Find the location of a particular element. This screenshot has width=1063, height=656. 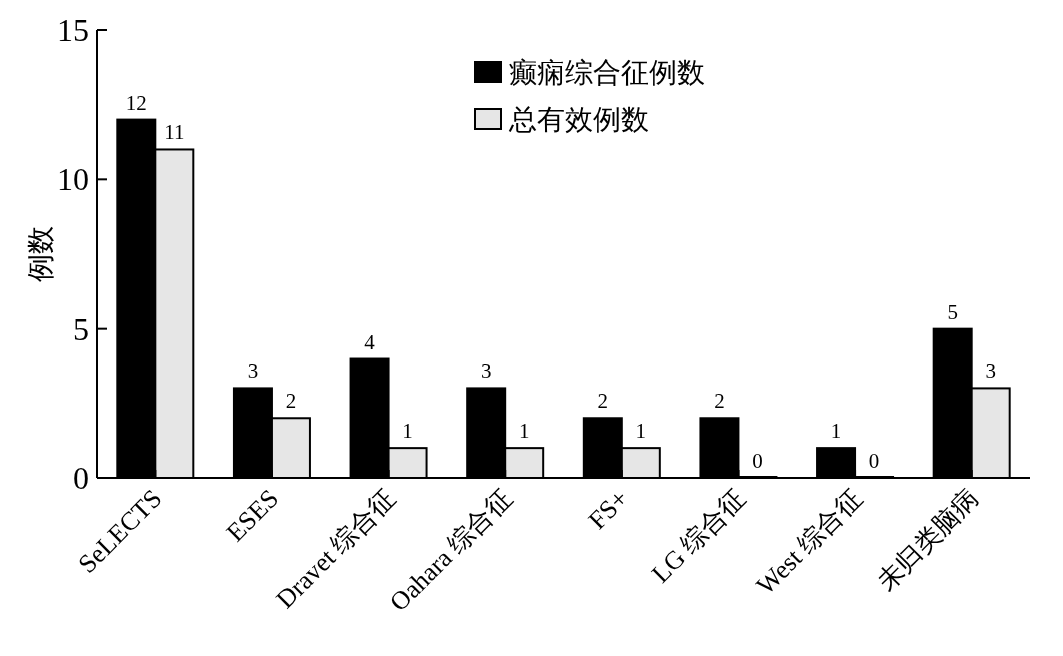

legend-label: 总有效例数 is located at coordinates (578, 119).